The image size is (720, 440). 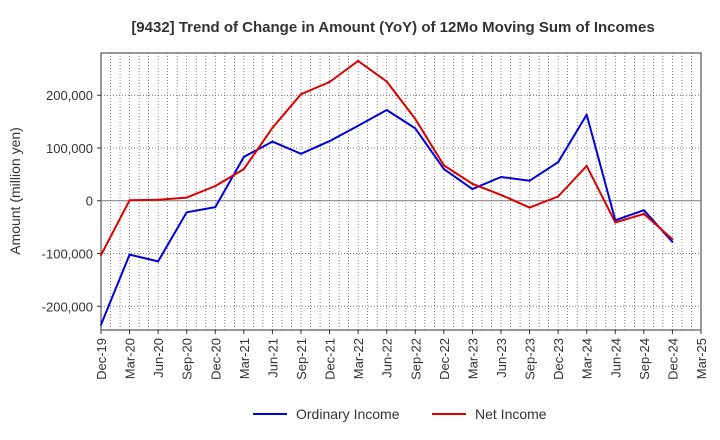 I want to click on x-tick-label: Jun-23, so click(x=501, y=358).